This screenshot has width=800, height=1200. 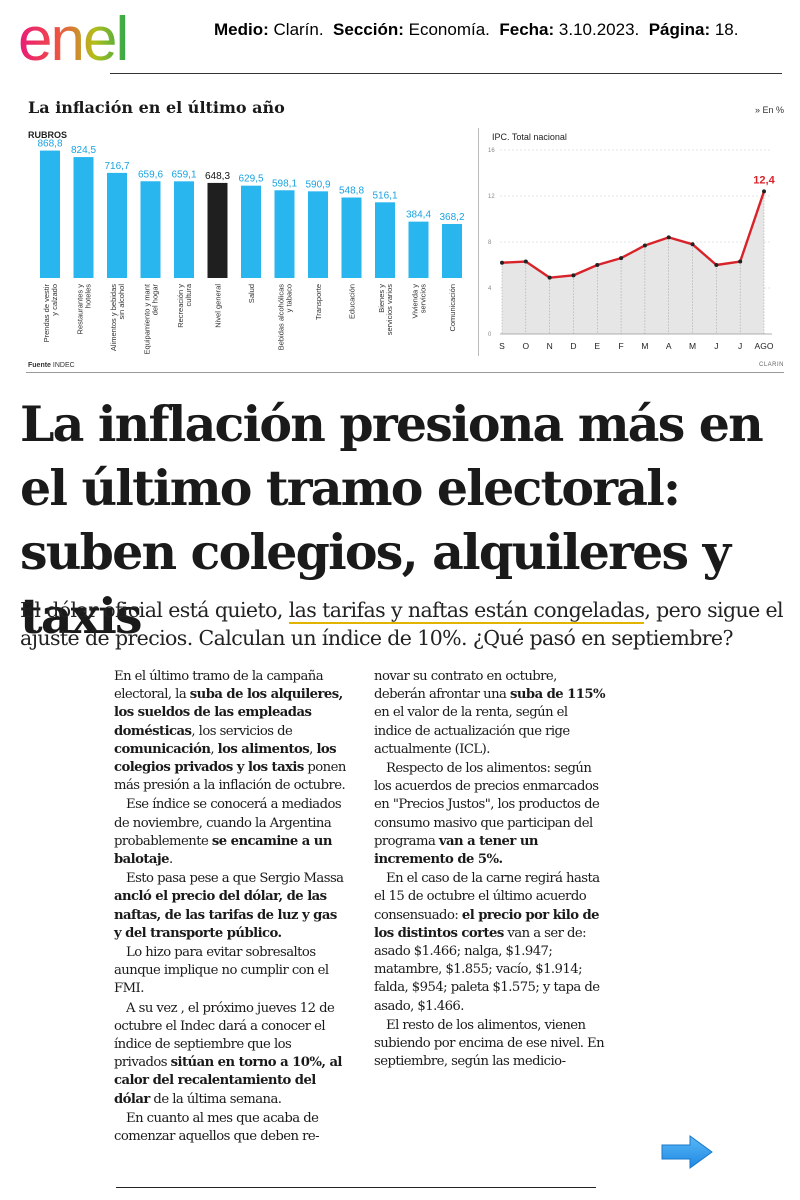 What do you see at coordinates (49, 144) in the screenshot?
I see `bar-value-label: 868,8` at bounding box center [49, 144].